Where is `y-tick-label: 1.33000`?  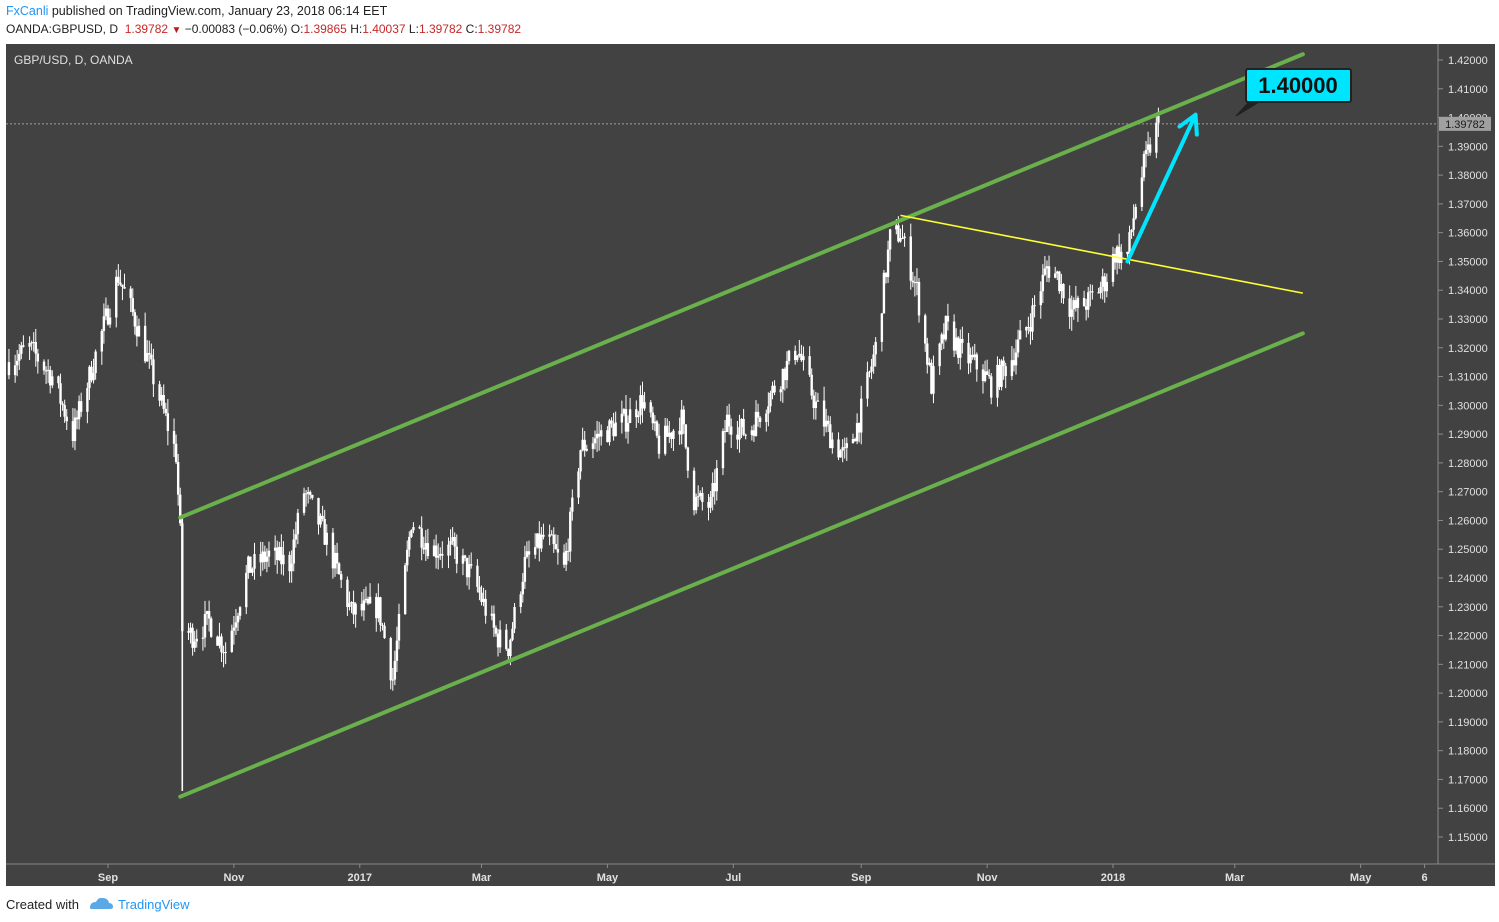
y-tick-label: 1.33000 is located at coordinates (1468, 320).